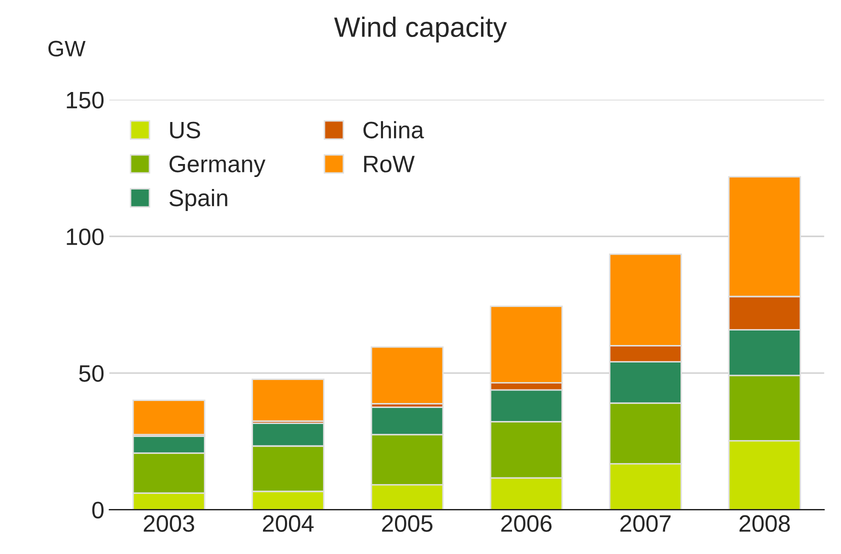 This screenshot has width=841, height=554. I want to click on legend-label: Germany, so click(218, 167).